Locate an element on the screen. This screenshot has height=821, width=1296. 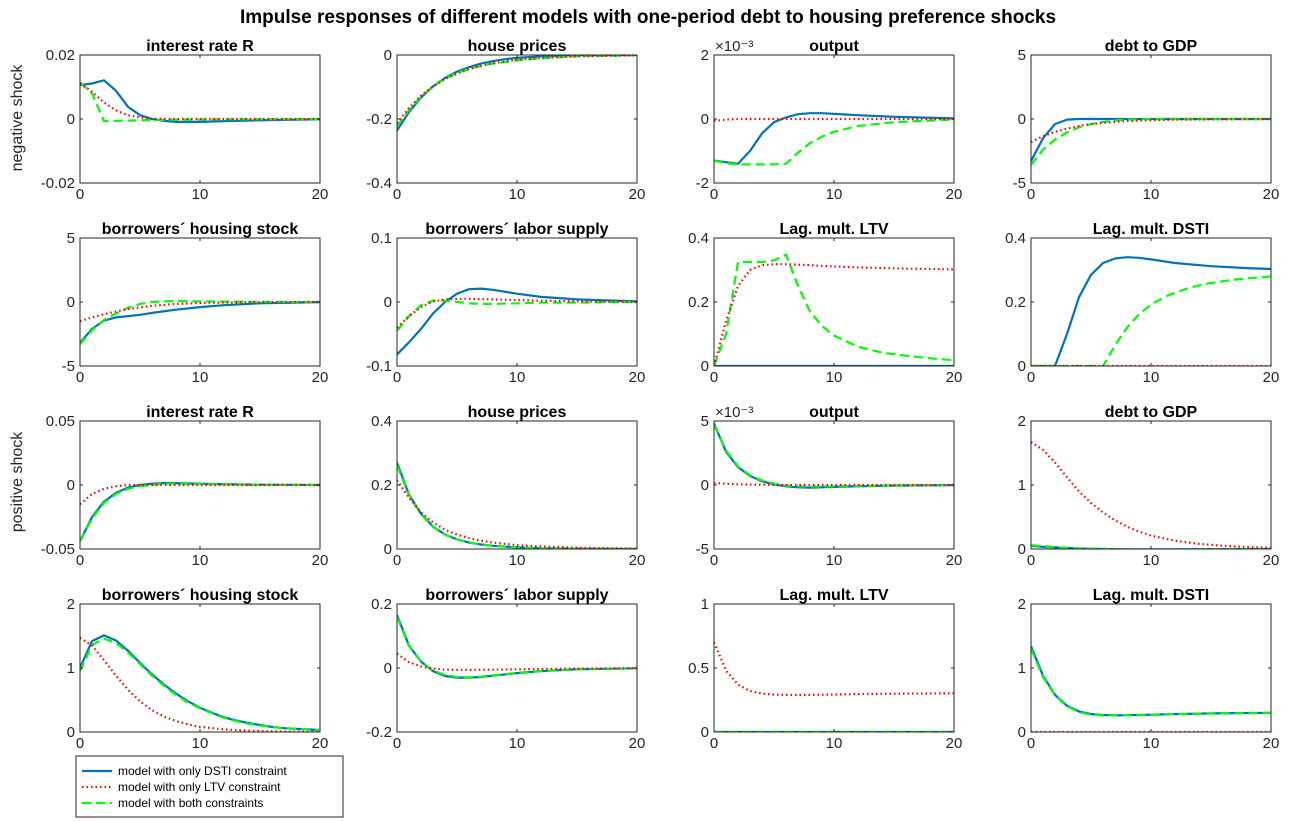
panel-1-2-ytick-label: -0.4 is located at coordinates (379, 183).